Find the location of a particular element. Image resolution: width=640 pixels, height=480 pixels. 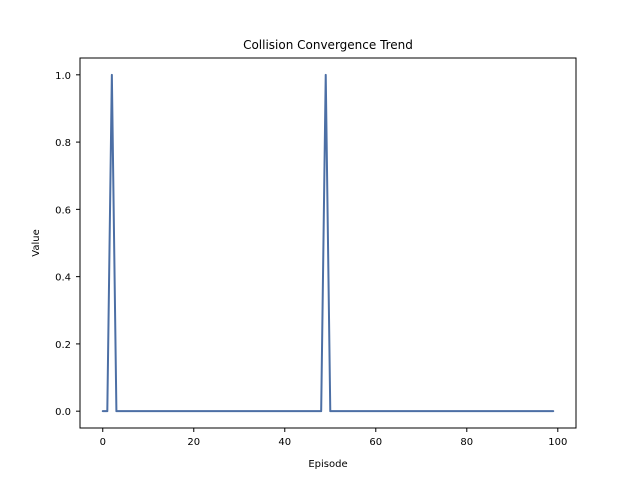

x-tick-label: 100 is located at coordinates (557, 442).